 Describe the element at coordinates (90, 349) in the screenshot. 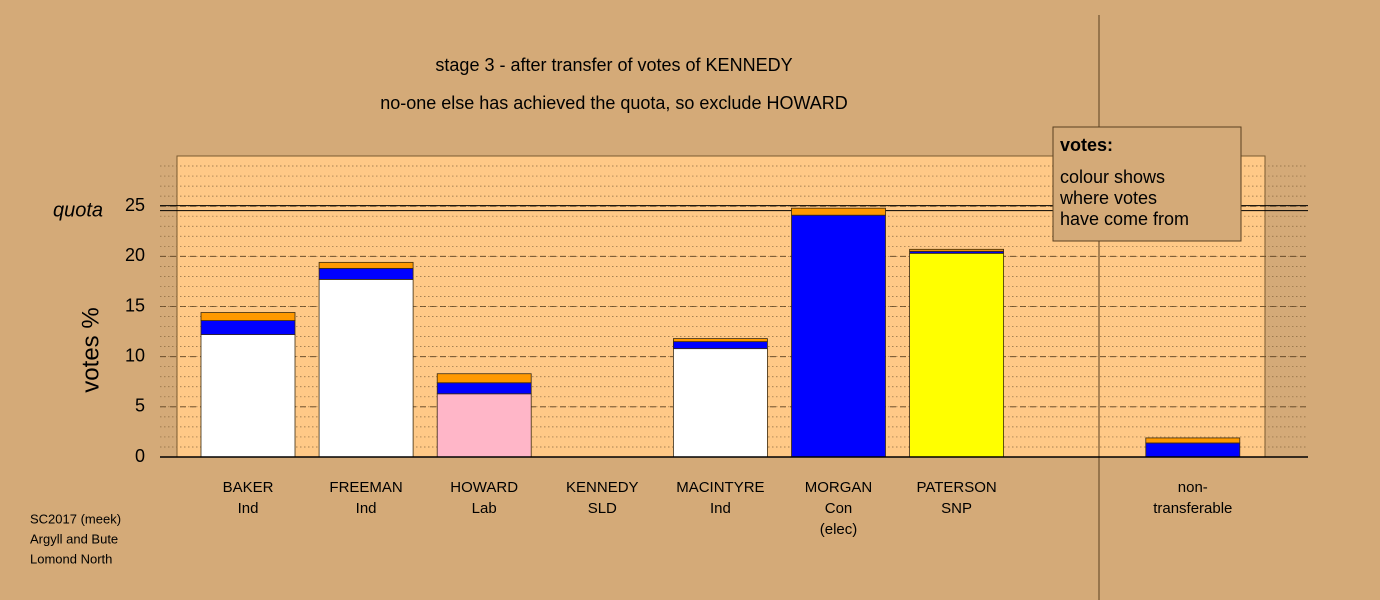

I see `y-axis-label: votes %` at that location.